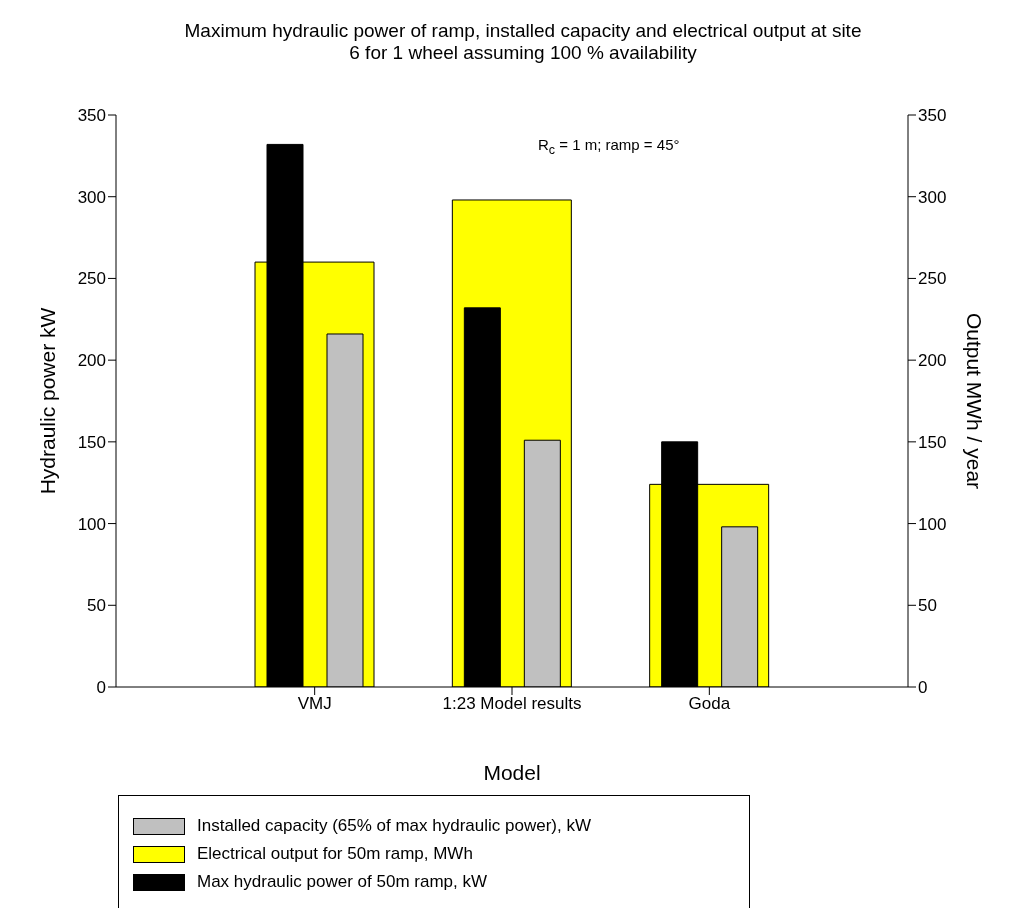  What do you see at coordinates (932, 442) in the screenshot?
I see `y2-tick-label: 150` at bounding box center [932, 442].